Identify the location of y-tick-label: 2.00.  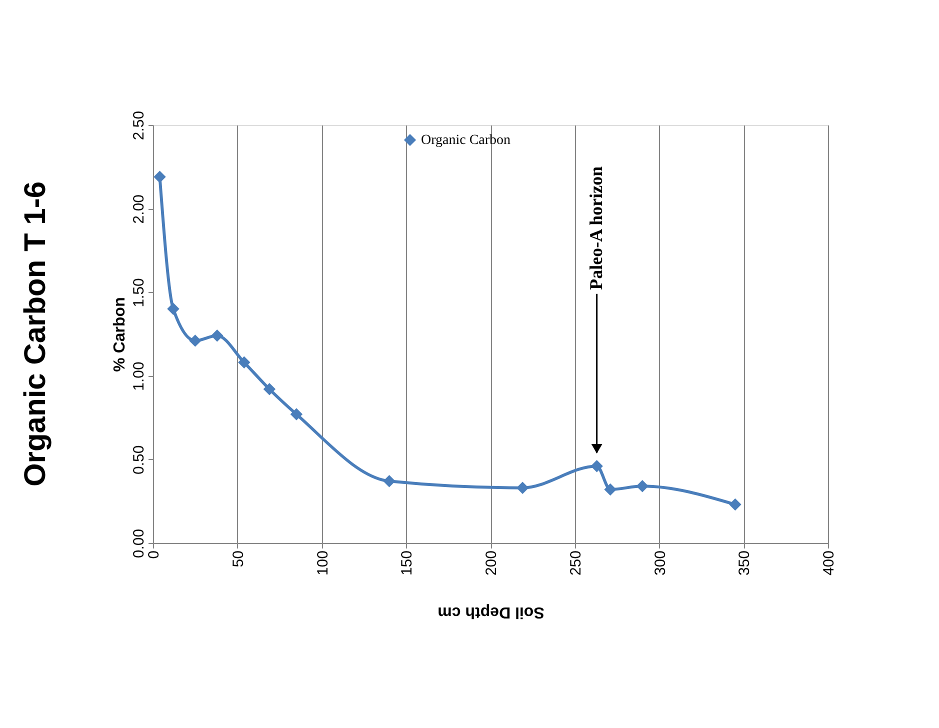
(139, 209).